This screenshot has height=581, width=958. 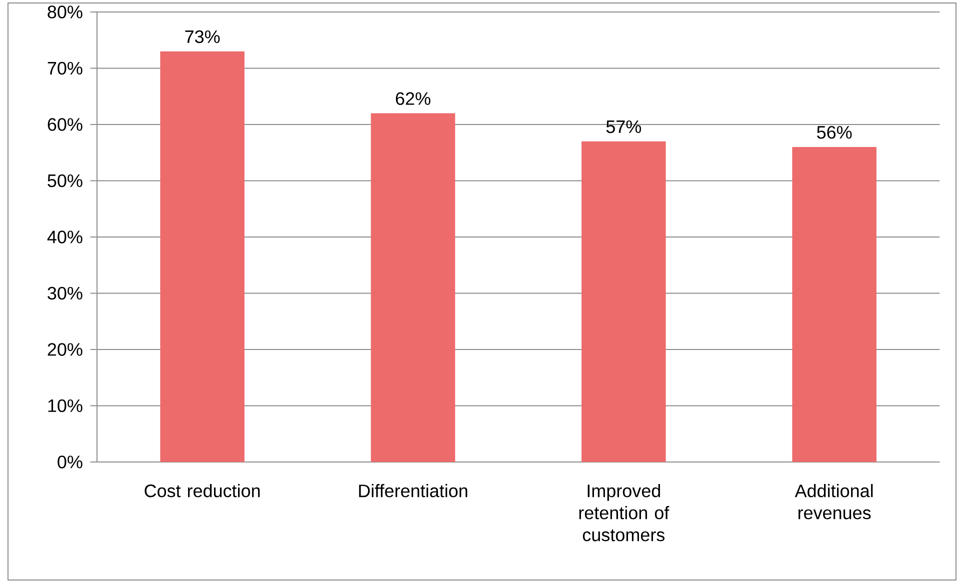 What do you see at coordinates (624, 513) in the screenshot?
I see `x-tick-label: Improved retention of customers` at bounding box center [624, 513].